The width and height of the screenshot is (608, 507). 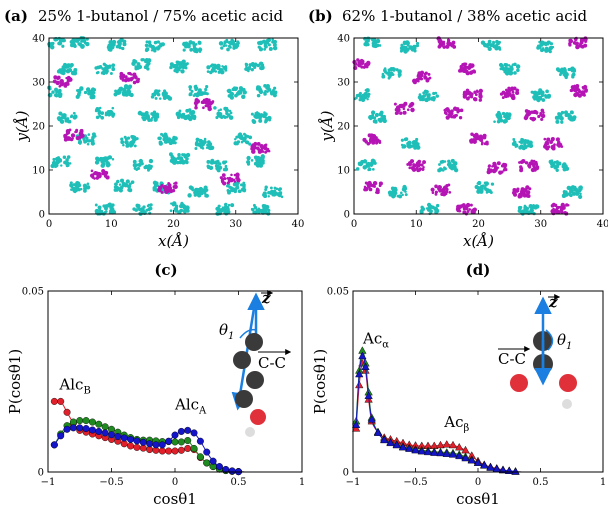 What do you see at coordinates (235, 224) in the screenshot?
I see `x-tick-label: 30` at bounding box center [235, 224].